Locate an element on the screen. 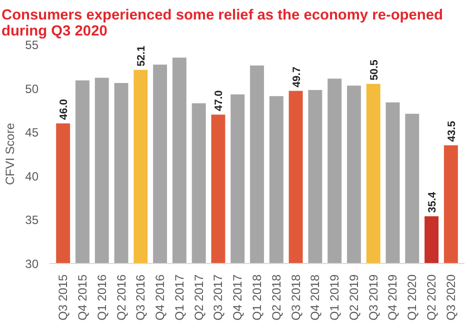 Image resolution: width=474 pixels, height=323 pixels. data-label: 47.0 is located at coordinates (219, 101).